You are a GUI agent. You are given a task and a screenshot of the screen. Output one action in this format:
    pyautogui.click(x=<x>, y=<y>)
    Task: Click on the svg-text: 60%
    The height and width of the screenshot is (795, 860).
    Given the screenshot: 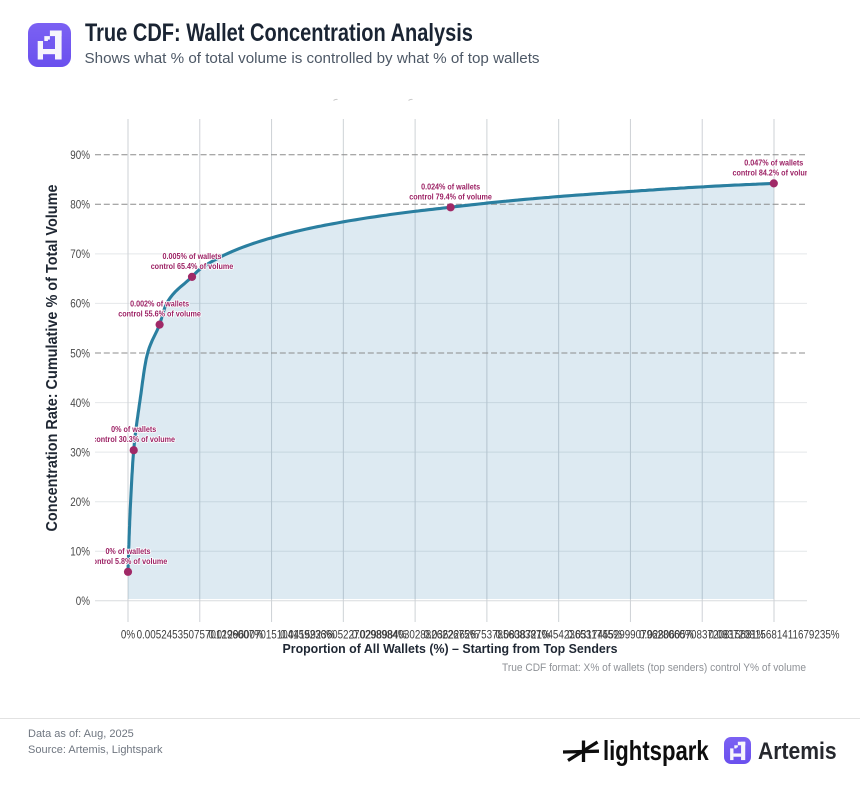 What is the action you would take?
    pyautogui.click(x=80, y=304)
    